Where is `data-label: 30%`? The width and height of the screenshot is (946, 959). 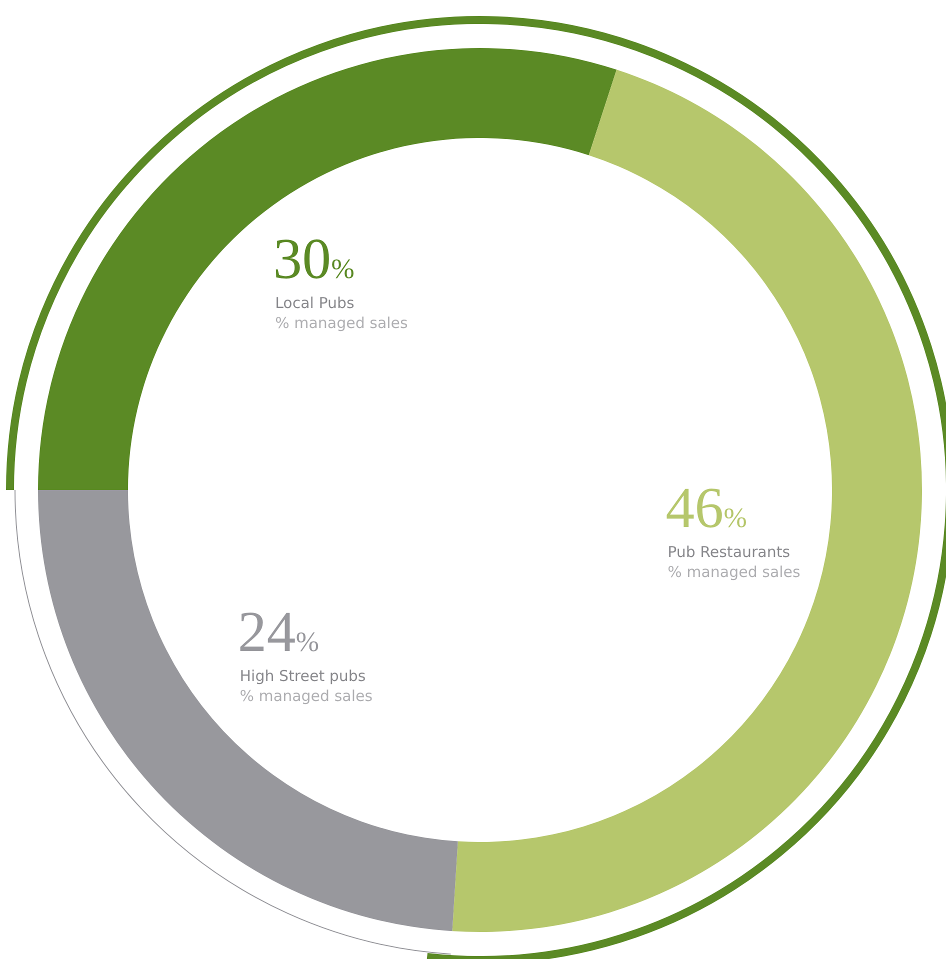 data-label: 30% is located at coordinates (313, 258).